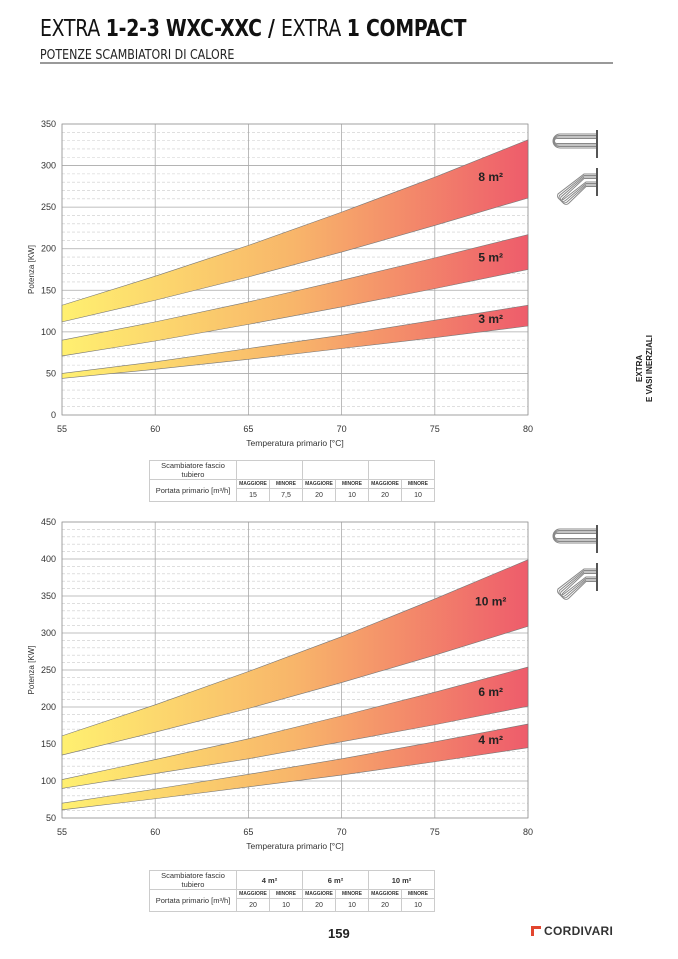  What do you see at coordinates (339, 933) in the screenshot?
I see `page-number: 159` at bounding box center [339, 933].